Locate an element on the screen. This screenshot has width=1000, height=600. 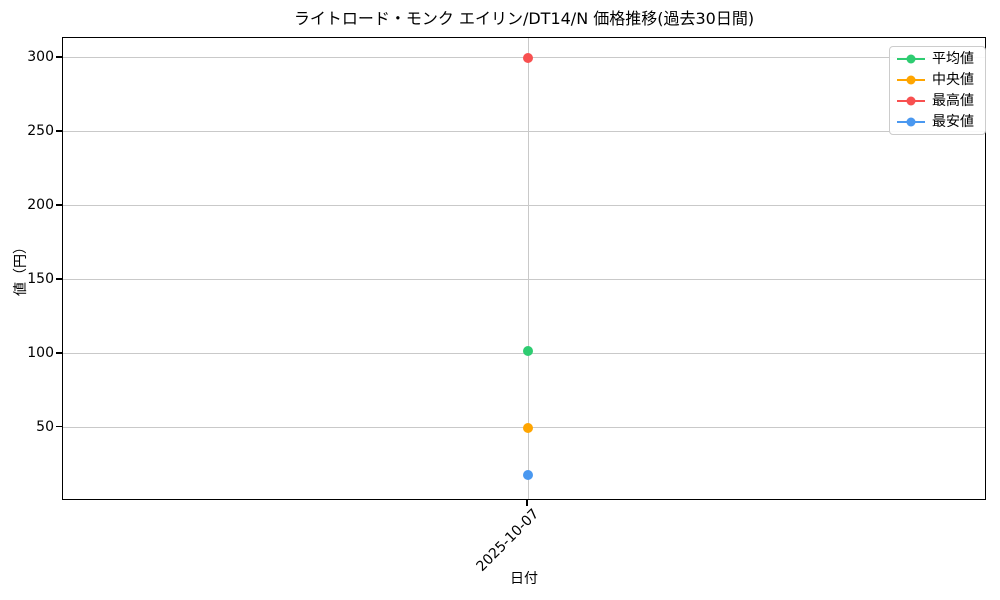
legend-item-average: 平均値 is located at coordinates (937, 59).